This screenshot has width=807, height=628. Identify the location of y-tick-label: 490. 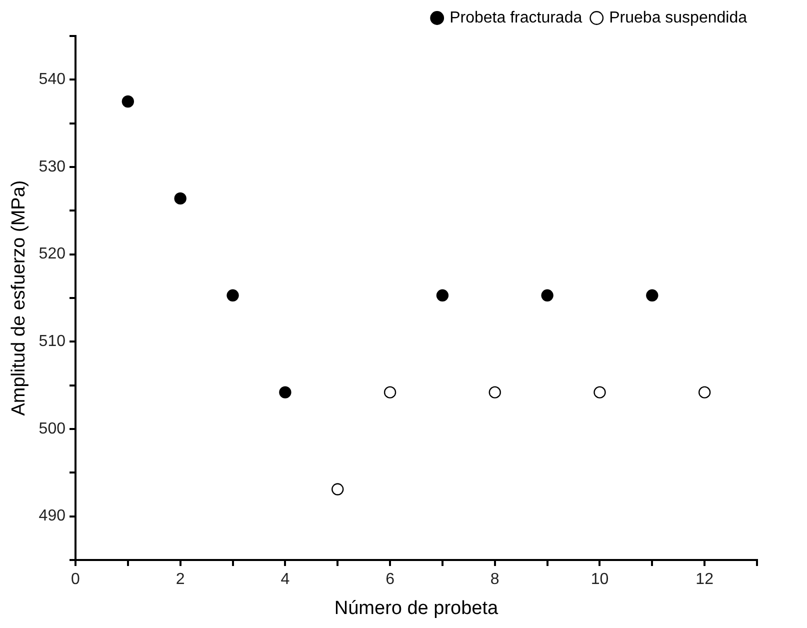
(52, 516).